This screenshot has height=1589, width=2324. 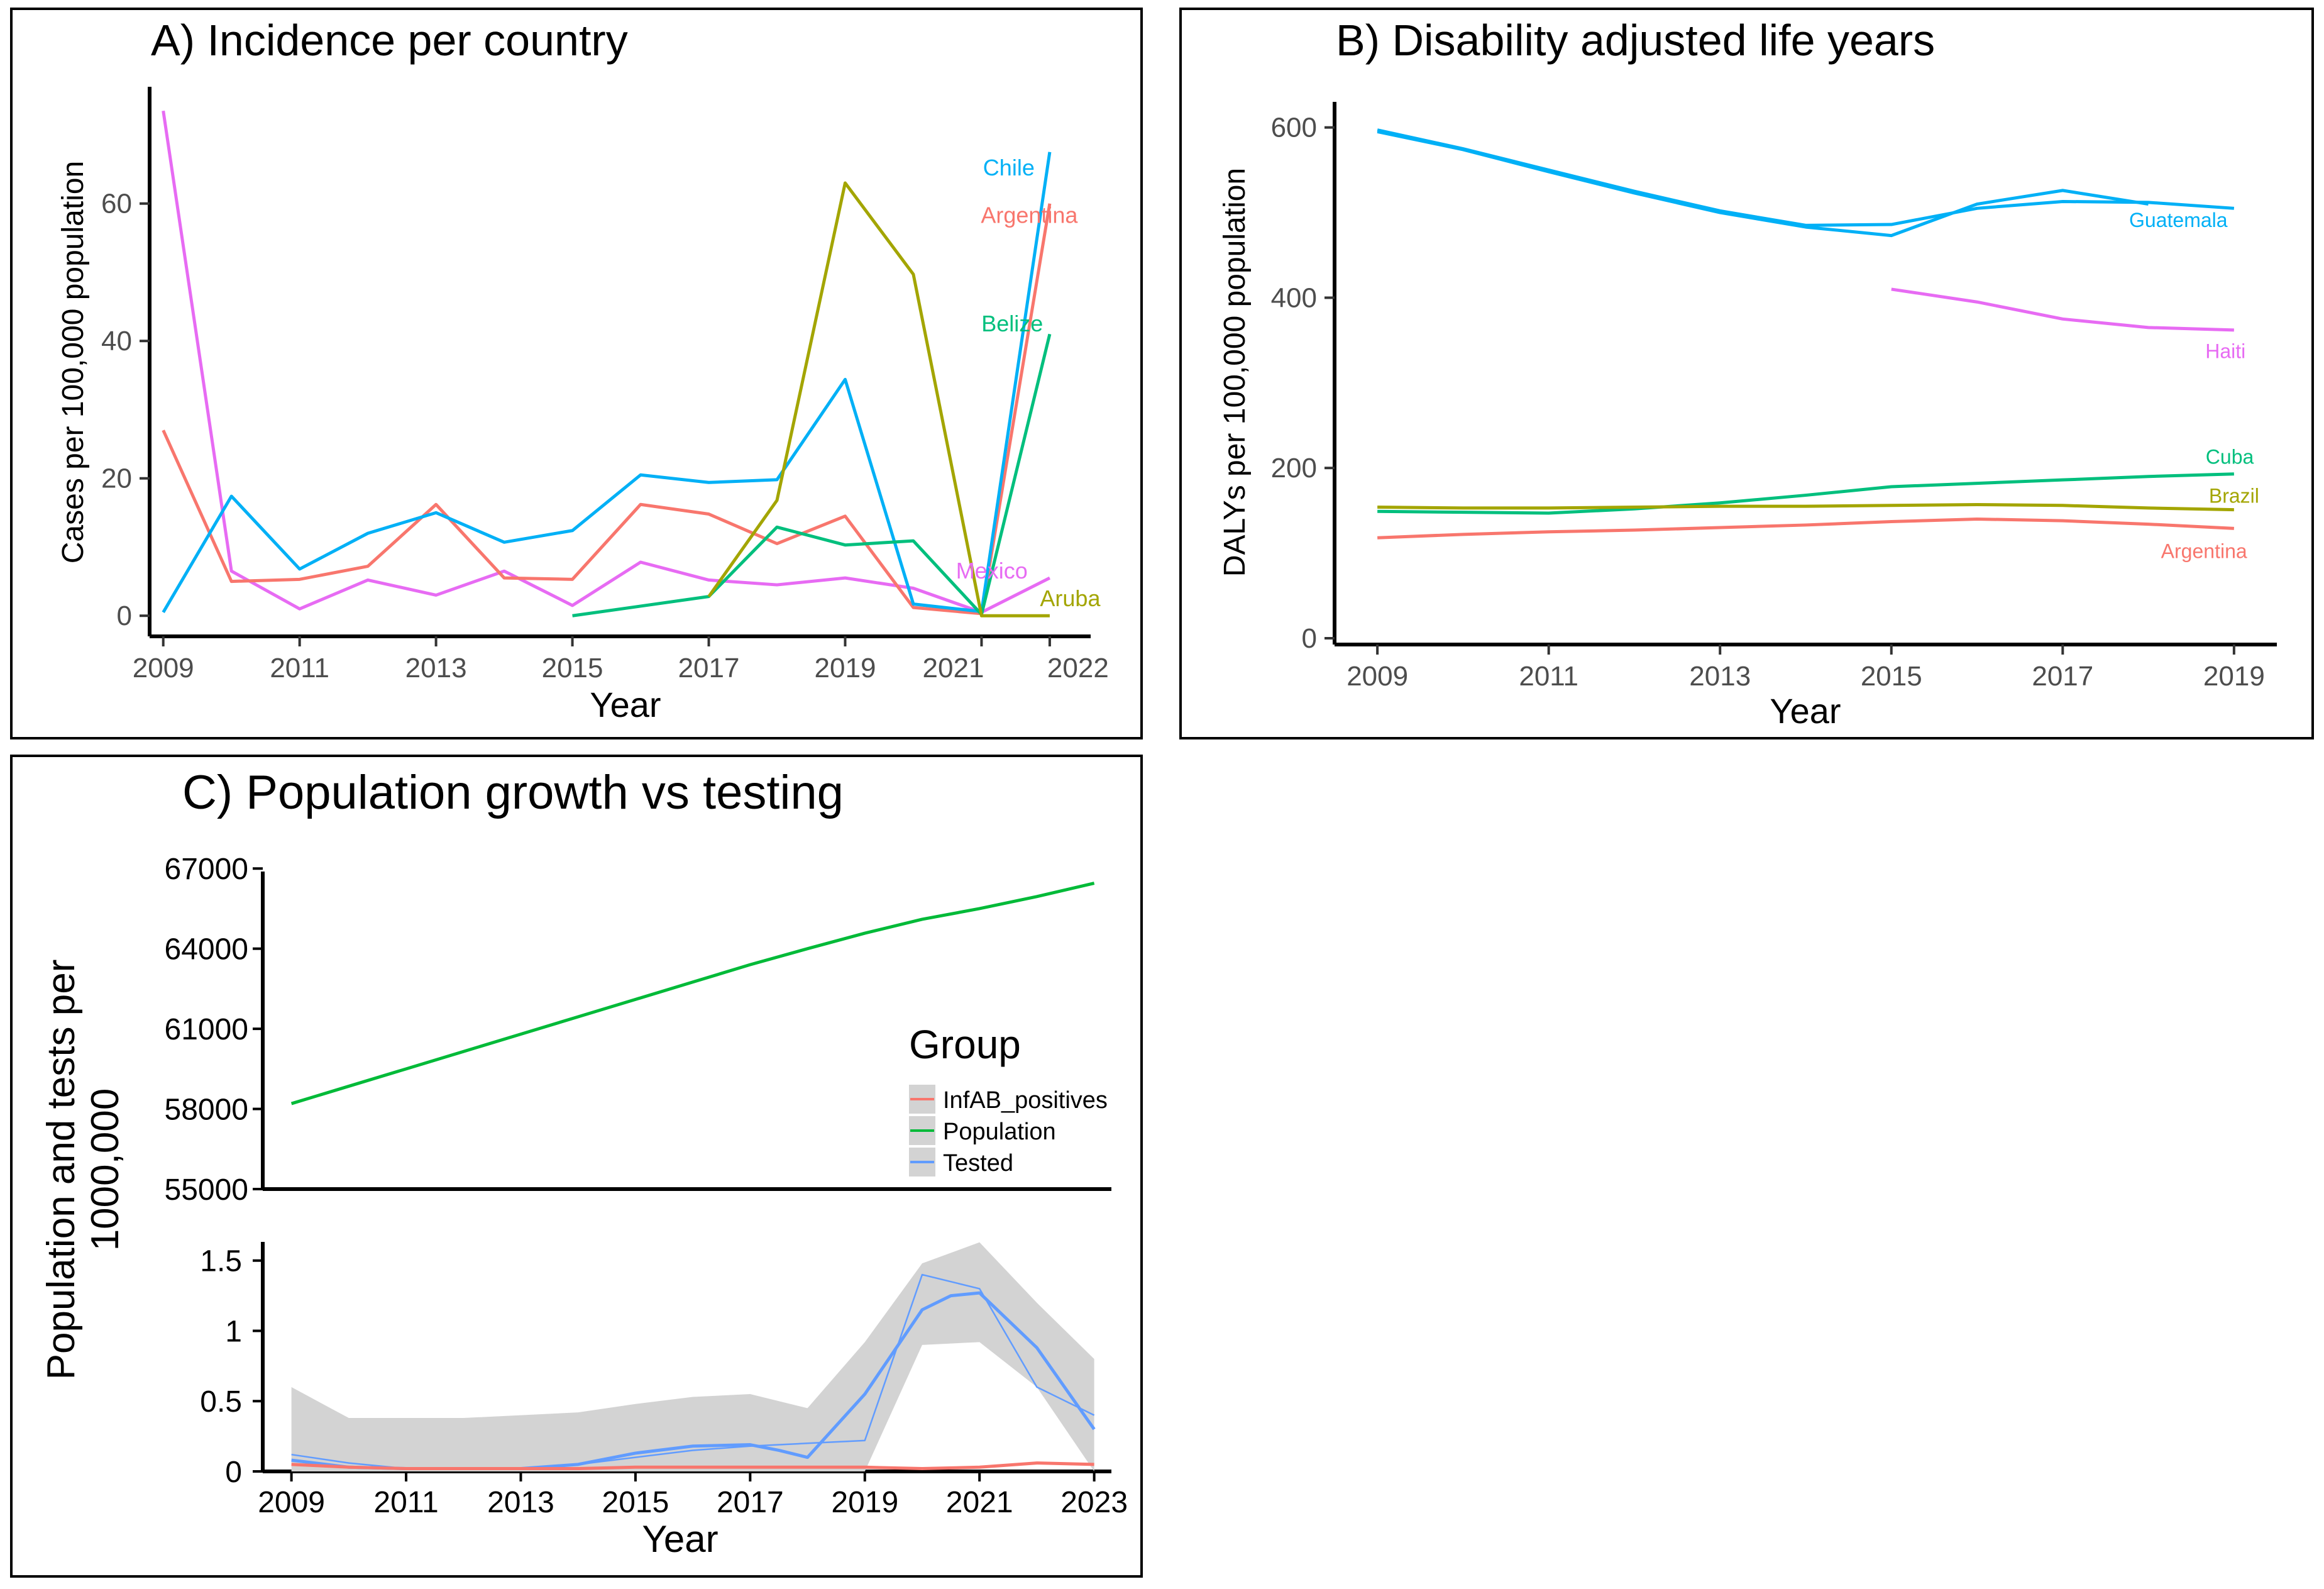 I want to click on series-line-haiti, so click(x=2062, y=309).